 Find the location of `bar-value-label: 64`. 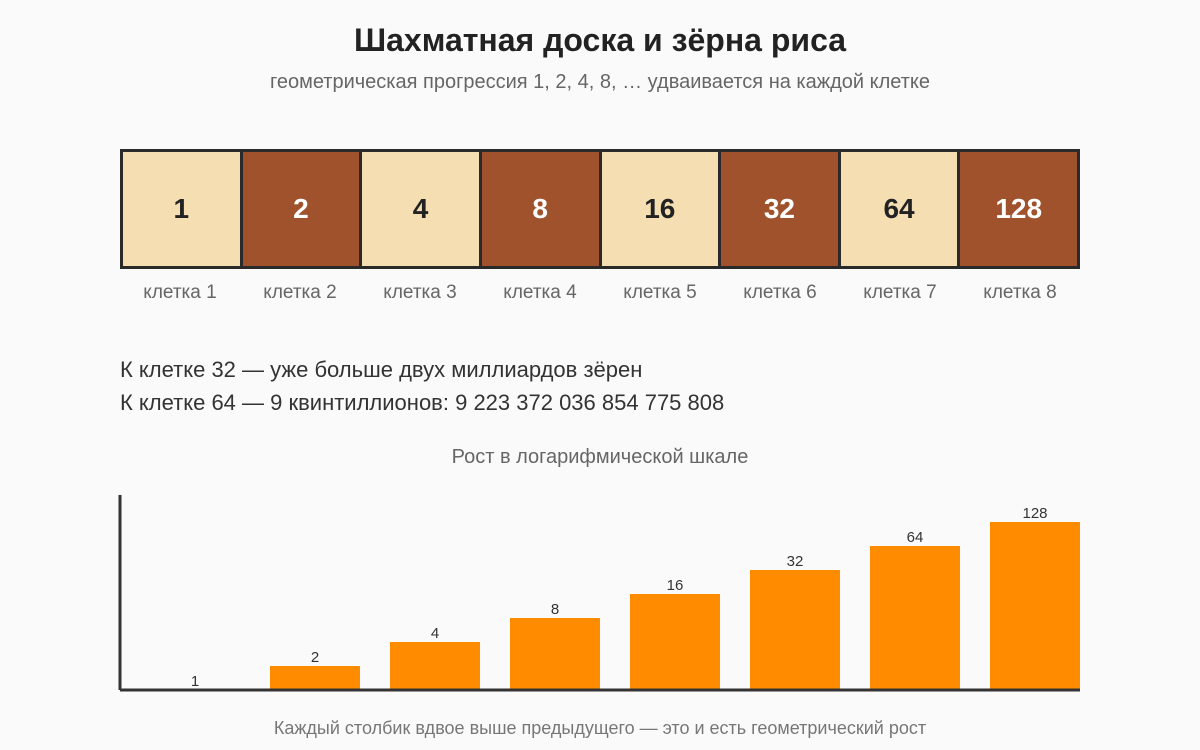

bar-value-label: 64 is located at coordinates (915, 537).